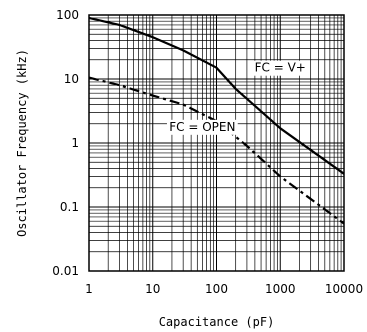 Image resolution: width=367 pixels, height=332 pixels. I want to click on x-tick-label: 1000, so click(280, 289).